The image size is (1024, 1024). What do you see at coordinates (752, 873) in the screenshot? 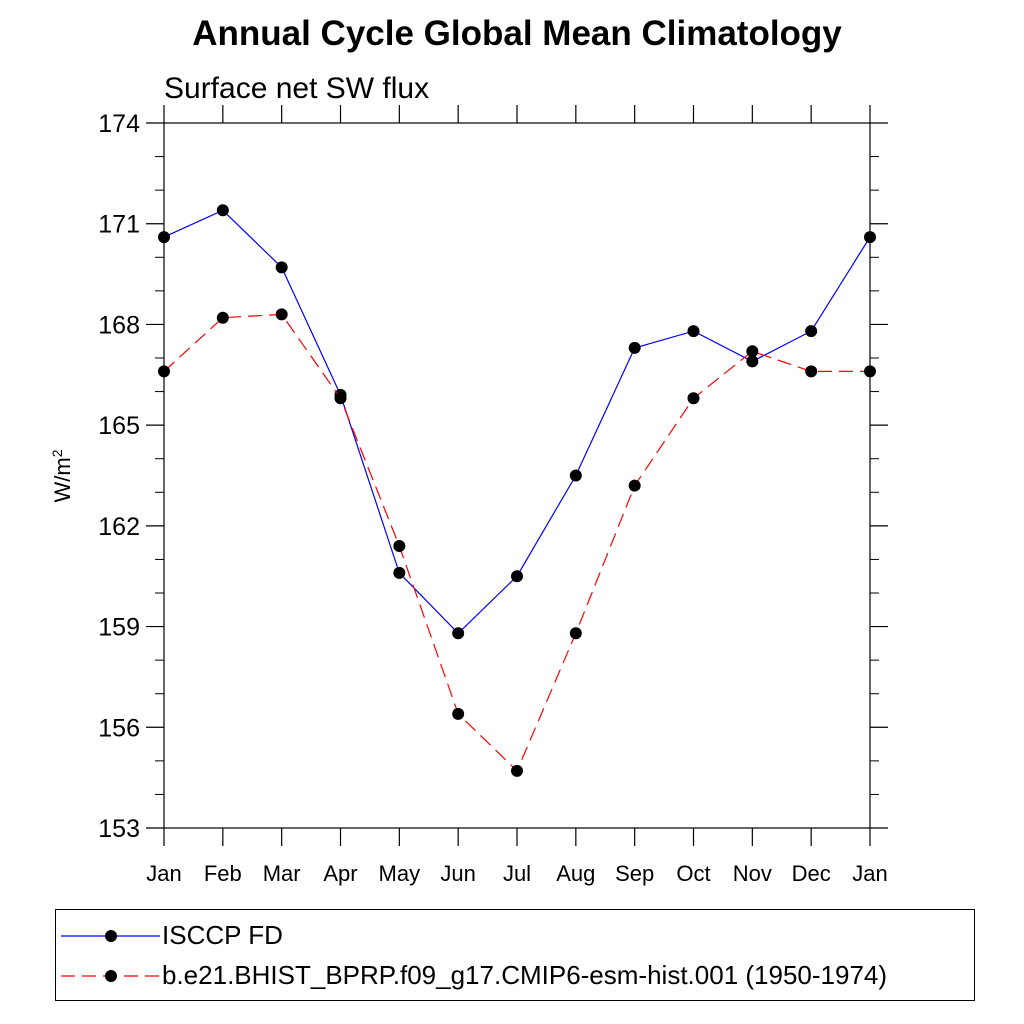
I see `x-tick-label: Nov` at bounding box center [752, 873].